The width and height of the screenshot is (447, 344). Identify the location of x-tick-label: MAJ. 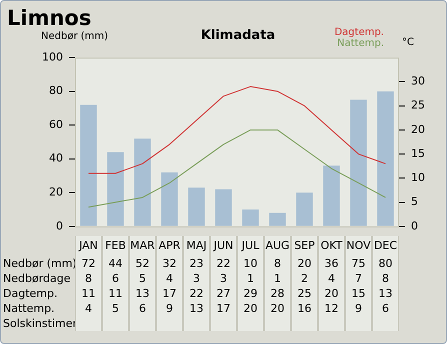
(196, 246).